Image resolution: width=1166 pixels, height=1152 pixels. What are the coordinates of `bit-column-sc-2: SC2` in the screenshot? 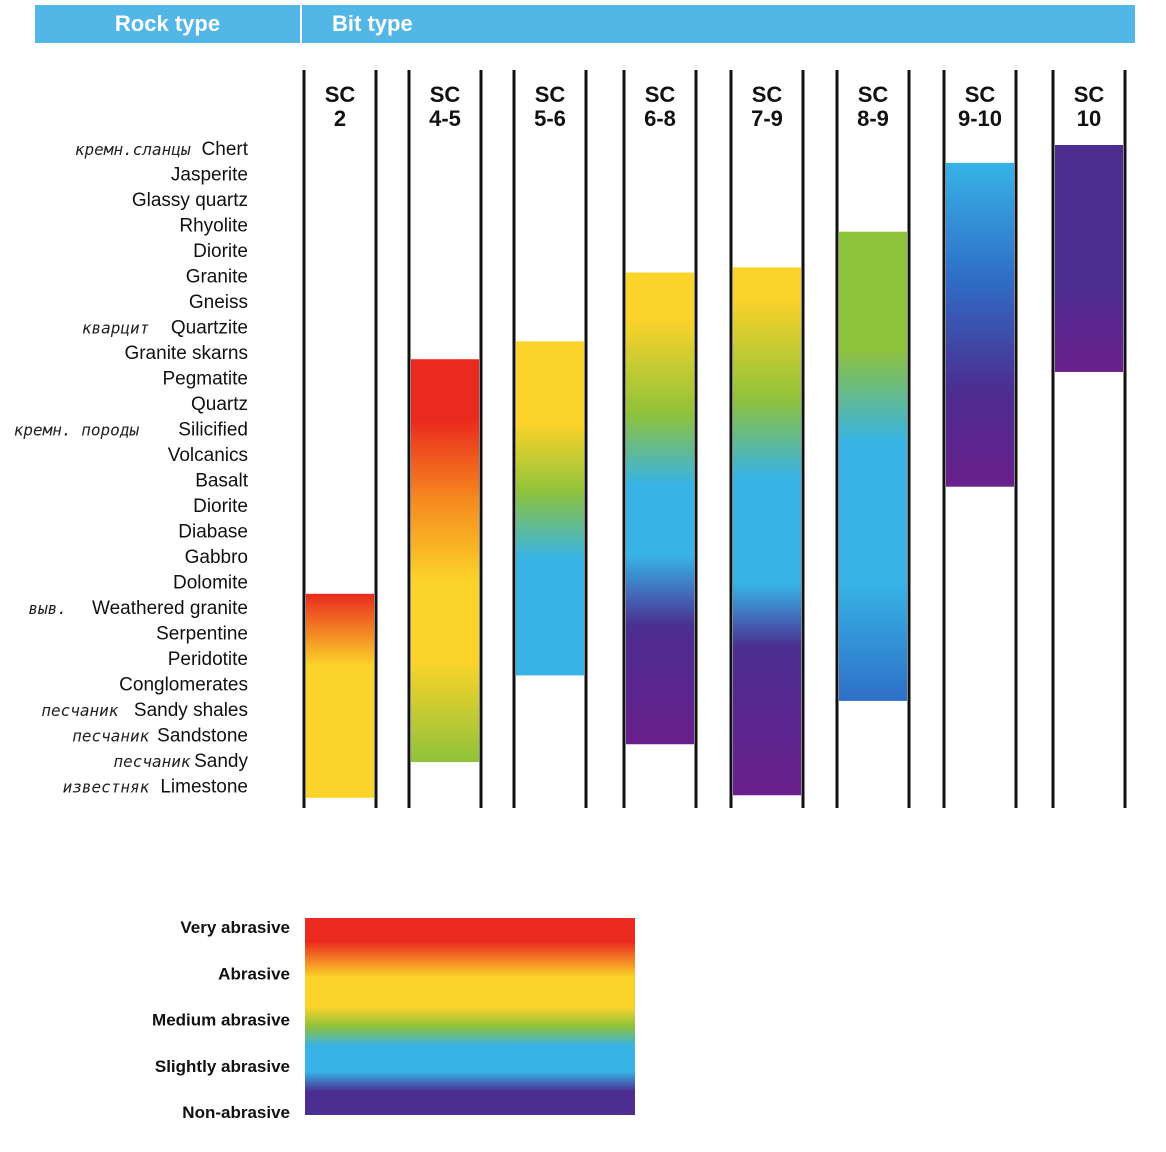 It's located at (340, 439).